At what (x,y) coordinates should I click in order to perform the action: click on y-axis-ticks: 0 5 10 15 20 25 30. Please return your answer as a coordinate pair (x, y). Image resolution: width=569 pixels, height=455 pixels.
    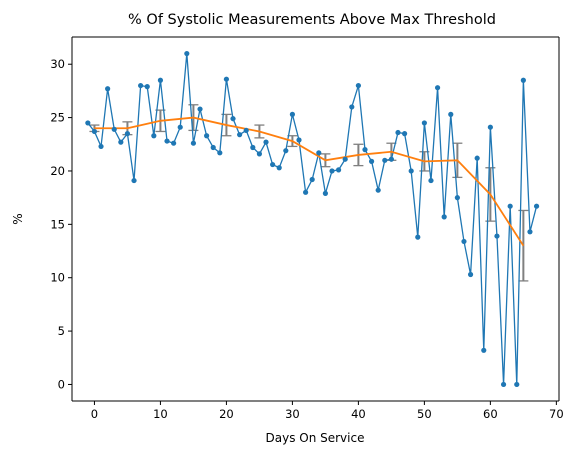
    Looking at the image, I should click on (61, 224).